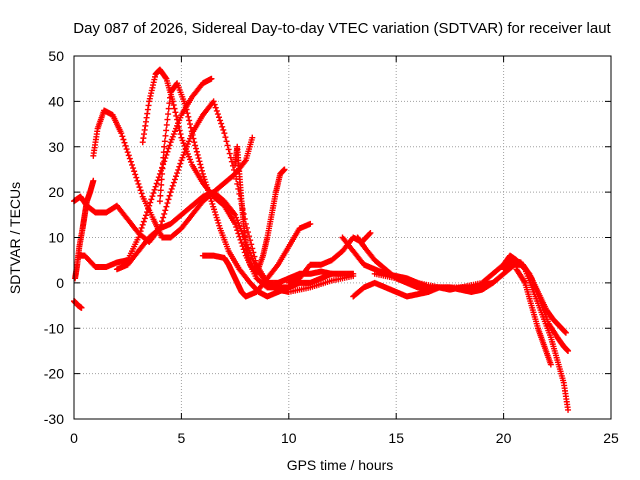  I want to click on series-arc-s, so click(533, 317).